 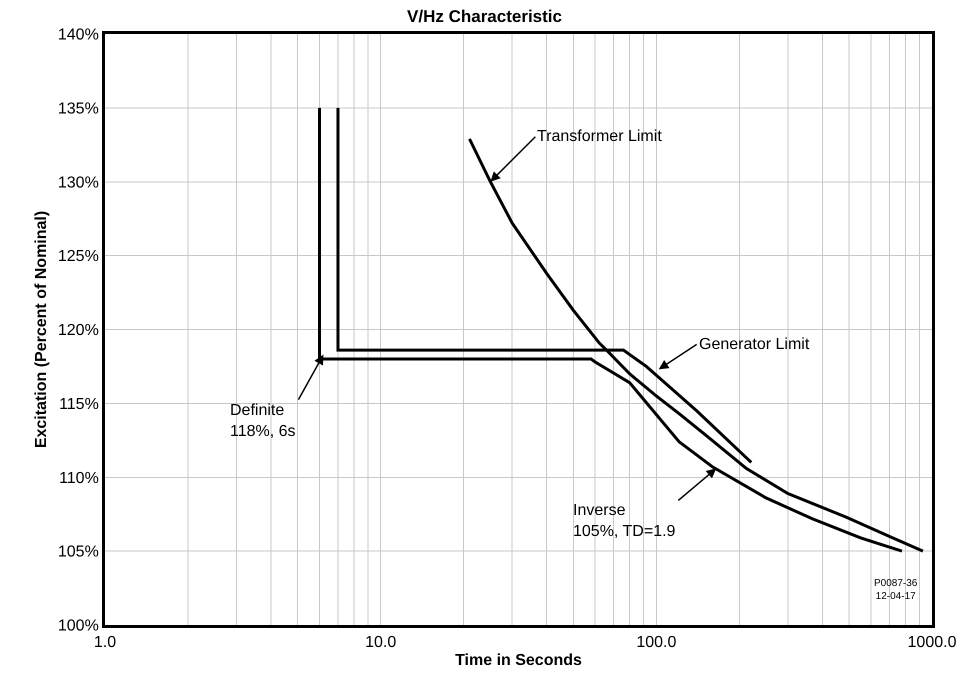 I want to click on y-tick-label: 110%, so click(x=79, y=478).